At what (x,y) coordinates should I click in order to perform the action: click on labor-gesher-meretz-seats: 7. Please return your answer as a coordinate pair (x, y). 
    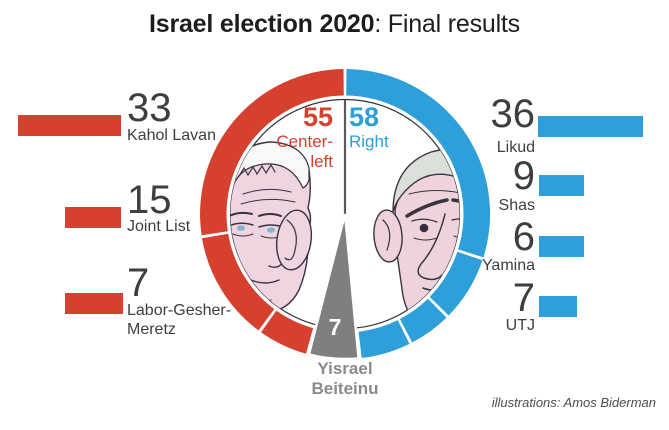
    Looking at the image, I should click on (138, 283).